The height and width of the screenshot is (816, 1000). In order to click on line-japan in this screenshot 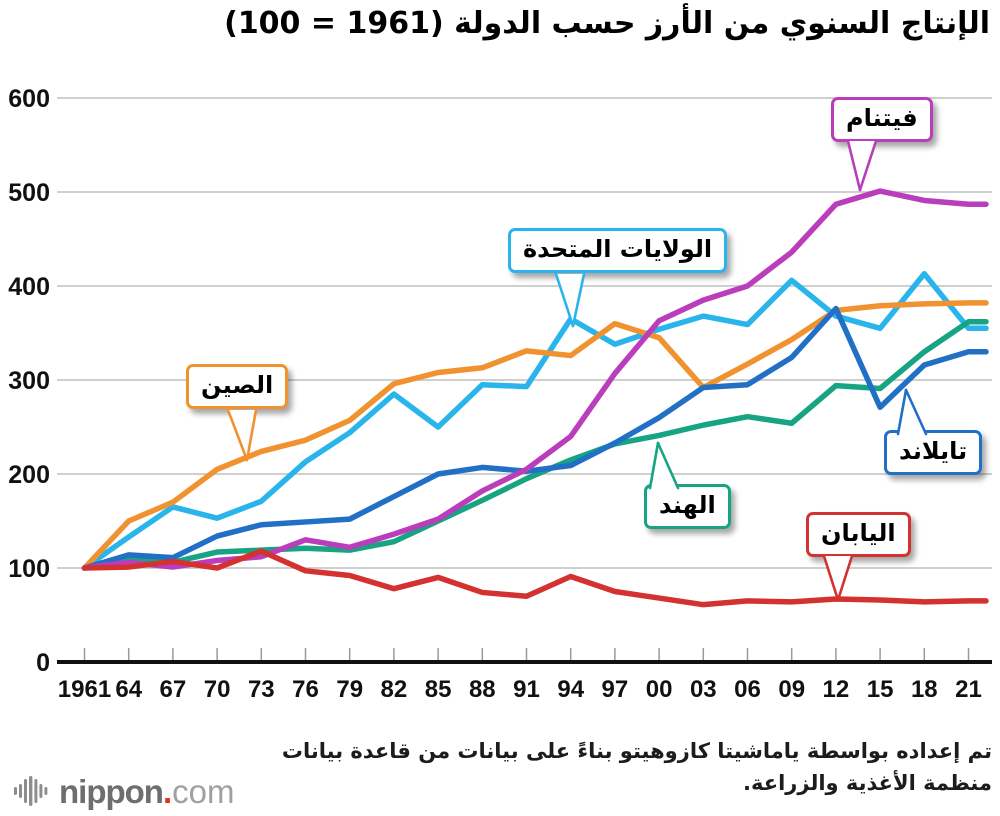, I will do `click(535, 578)`.